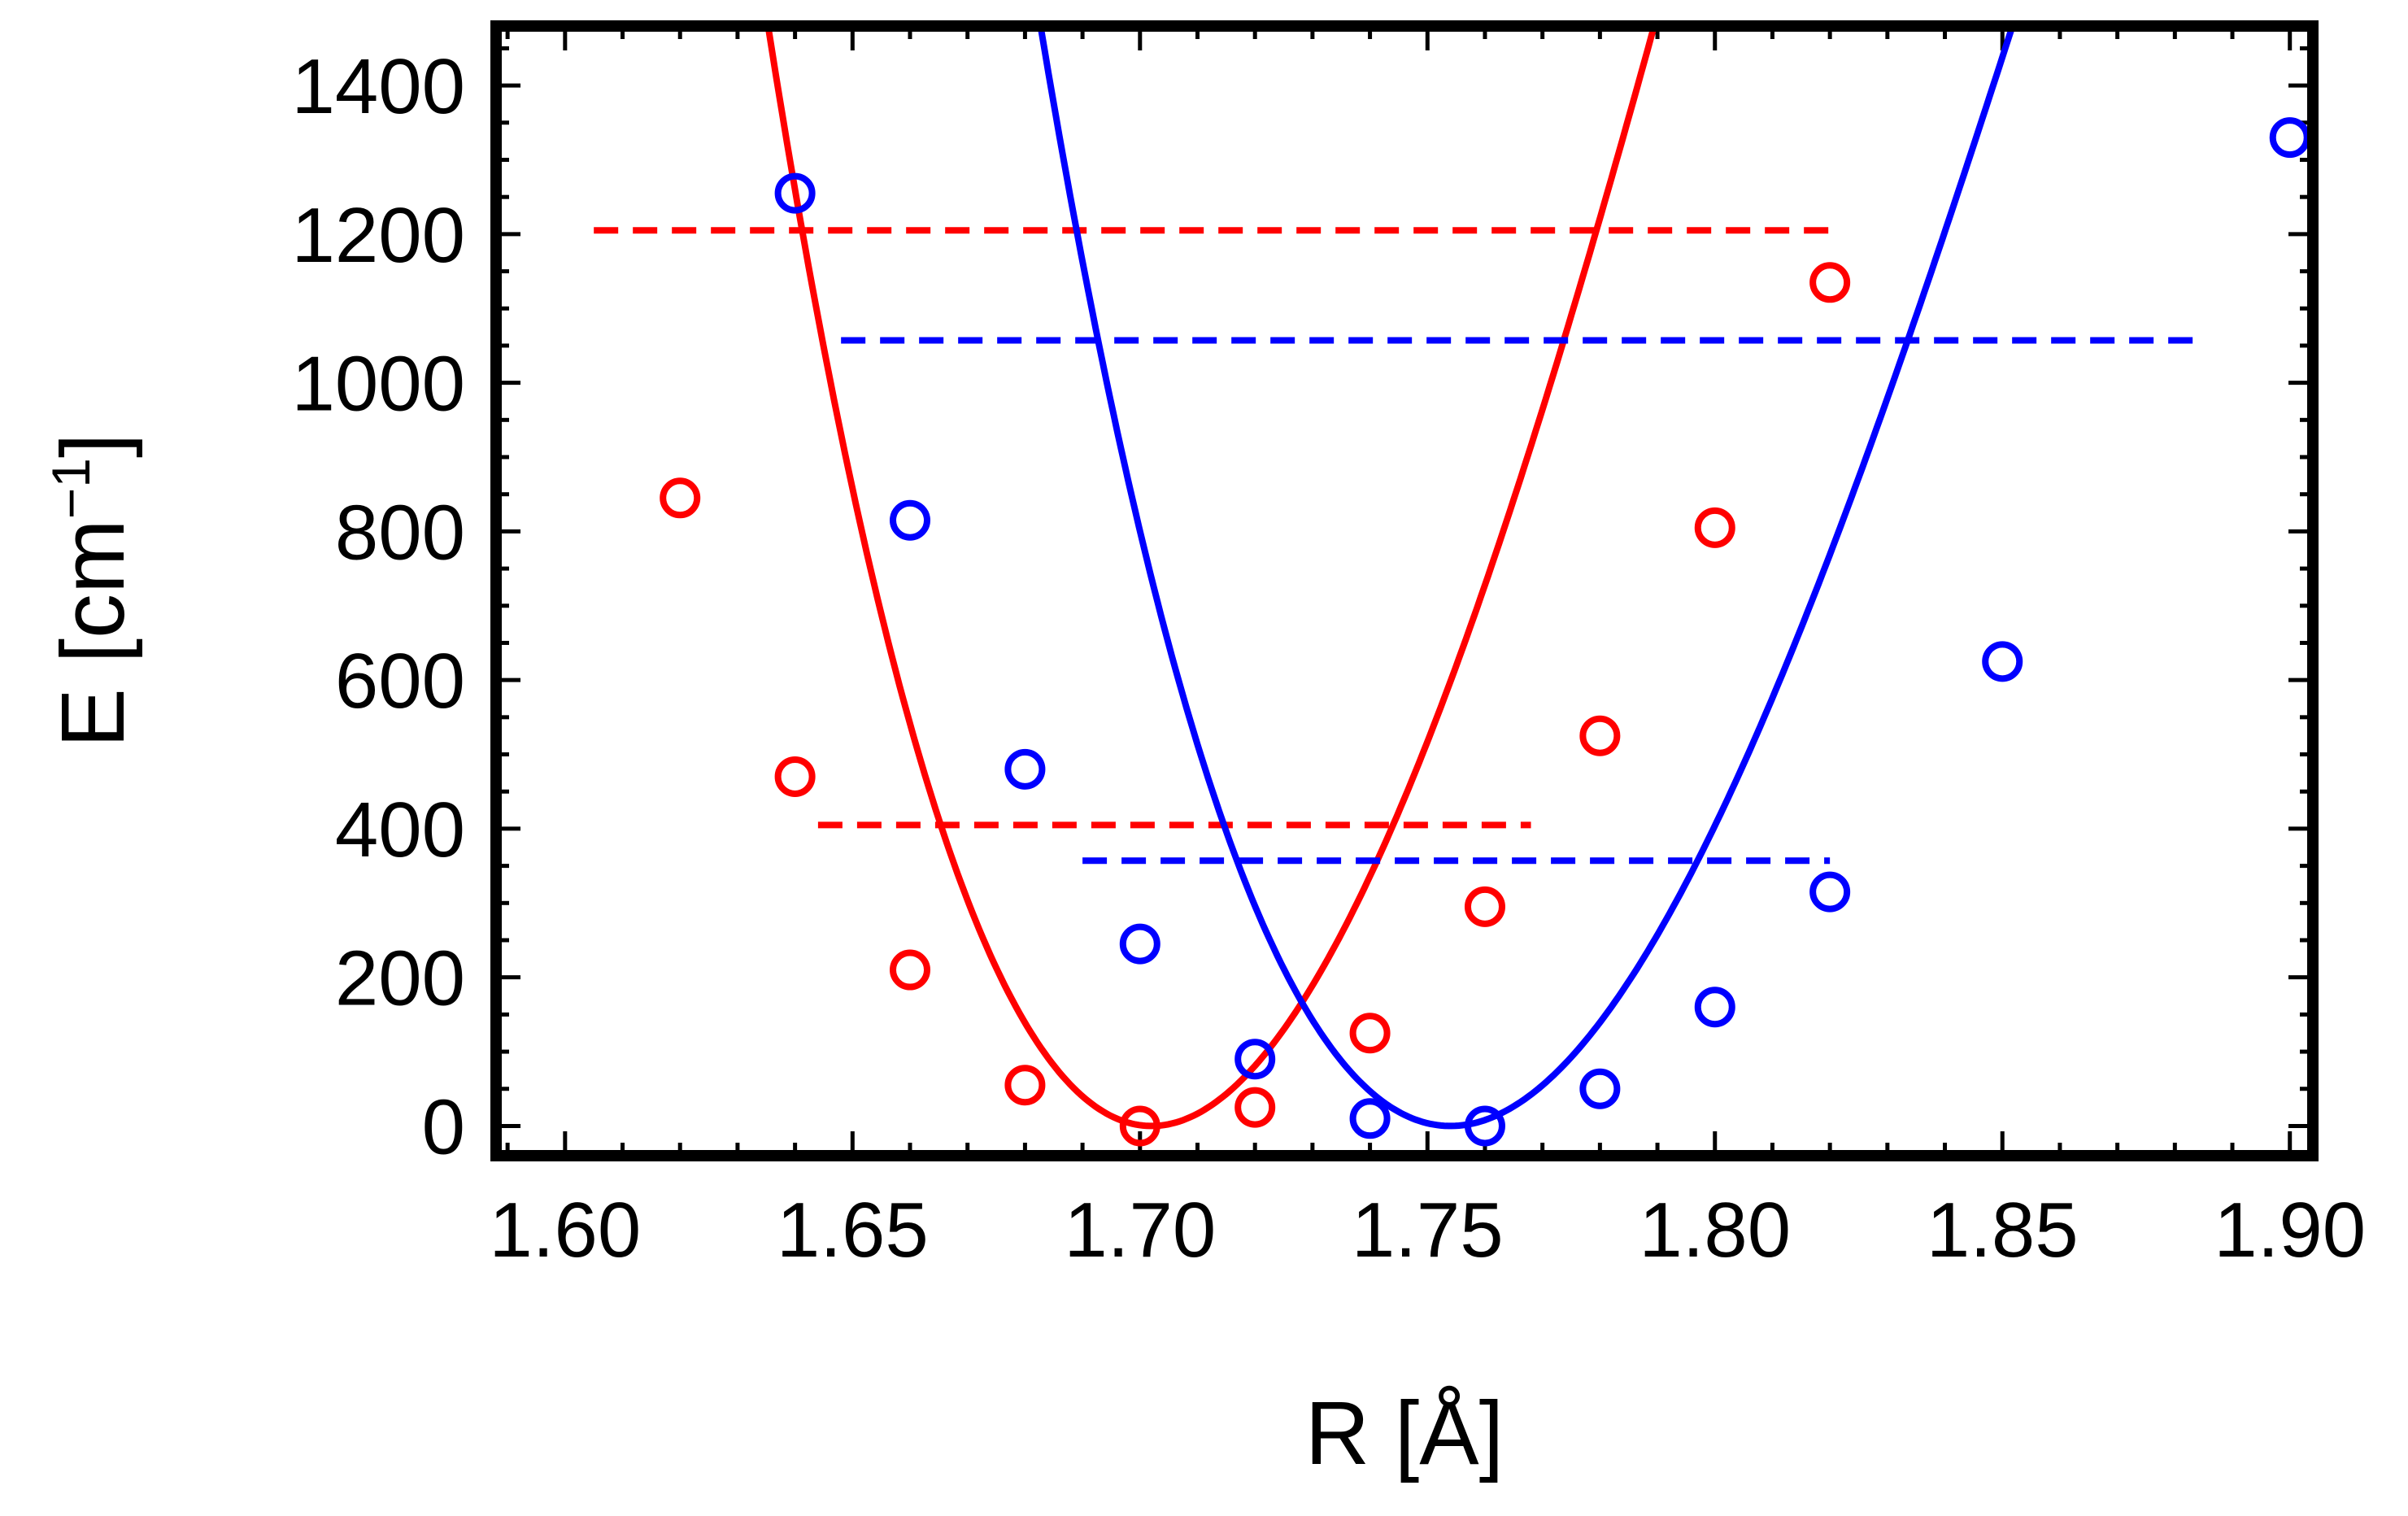 The image size is (2408, 1516). I want to click on y-tick-label: 1000, so click(378, 384).